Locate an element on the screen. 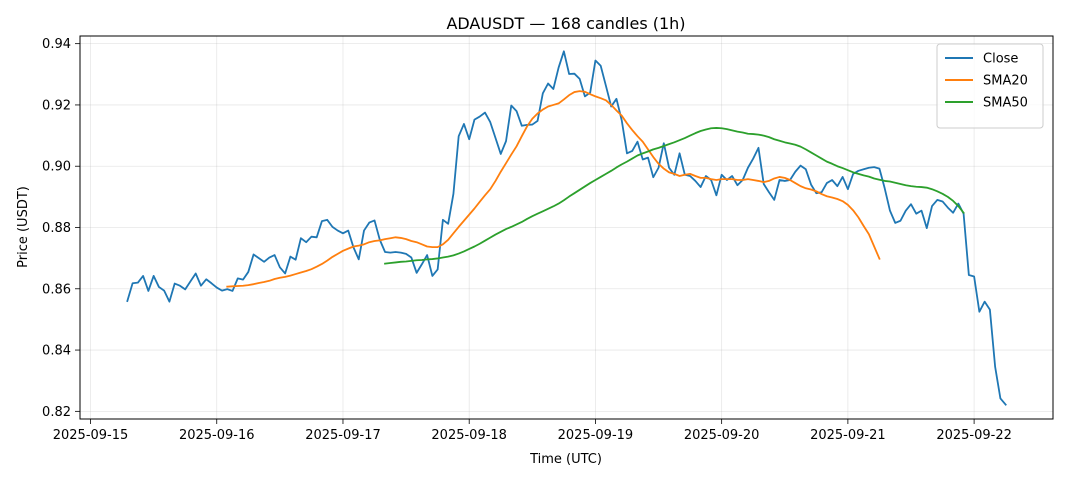 This screenshot has width=1068, height=481. legend-box is located at coordinates (990, 86).